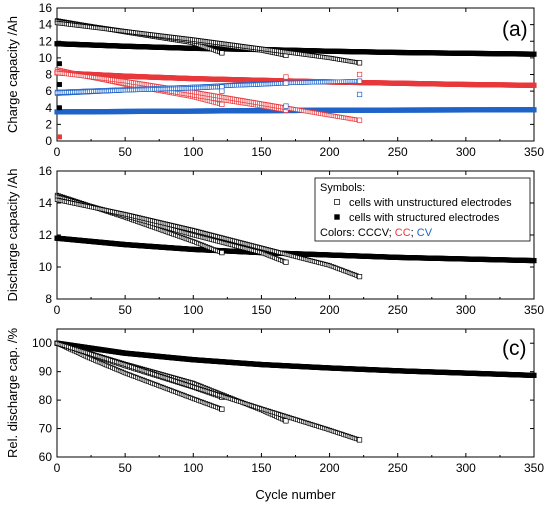 This screenshot has height=510, width=550. What do you see at coordinates (295, 494) in the screenshot?
I see `x-axis-title: Cycle number` at bounding box center [295, 494].